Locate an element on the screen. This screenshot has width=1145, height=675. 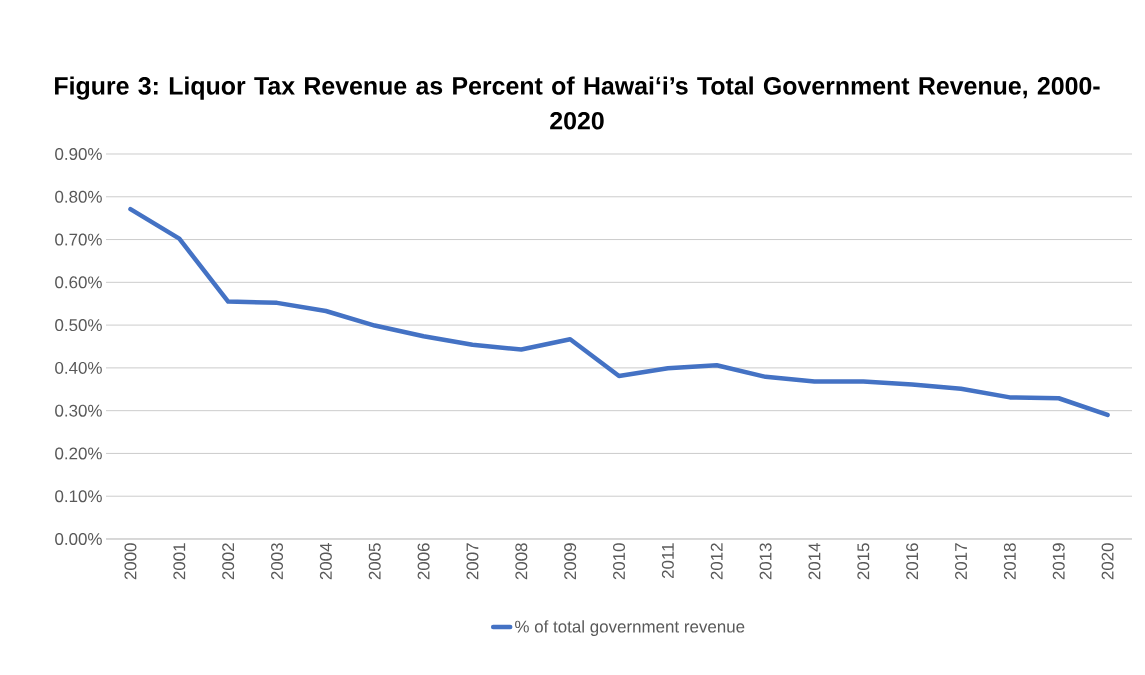
y-tick-label: 0.80% is located at coordinates (78, 196).